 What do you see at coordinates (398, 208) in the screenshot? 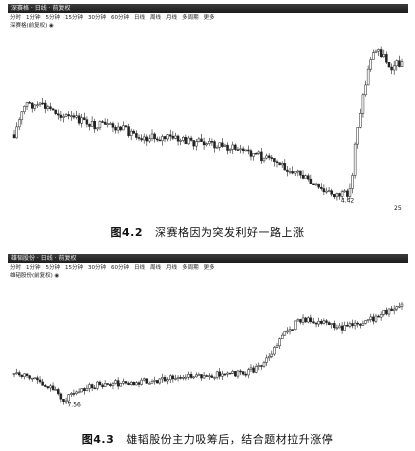
I see `corner-label: 25` at bounding box center [398, 208].